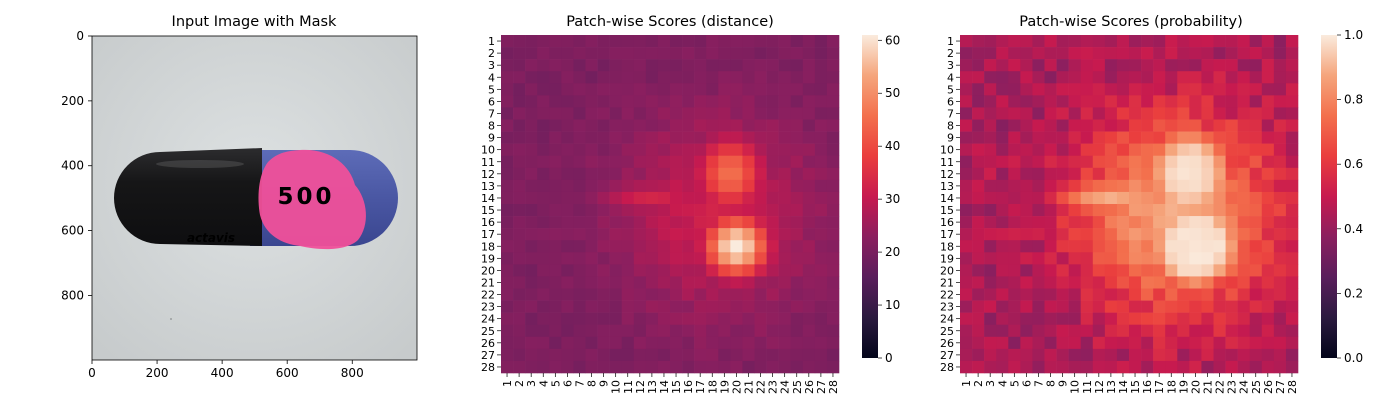 The image size is (1400, 400). Describe the element at coordinates (488, 186) in the screenshot. I see `y-tick-label: 13` at that location.